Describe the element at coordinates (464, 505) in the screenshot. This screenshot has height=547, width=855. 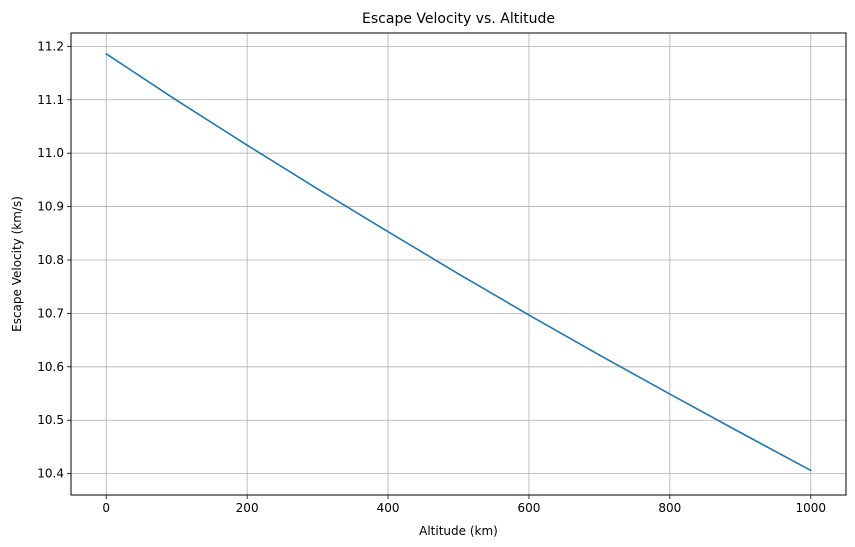
I see `x-axis: 0 200 400 600 800 1000` at that location.